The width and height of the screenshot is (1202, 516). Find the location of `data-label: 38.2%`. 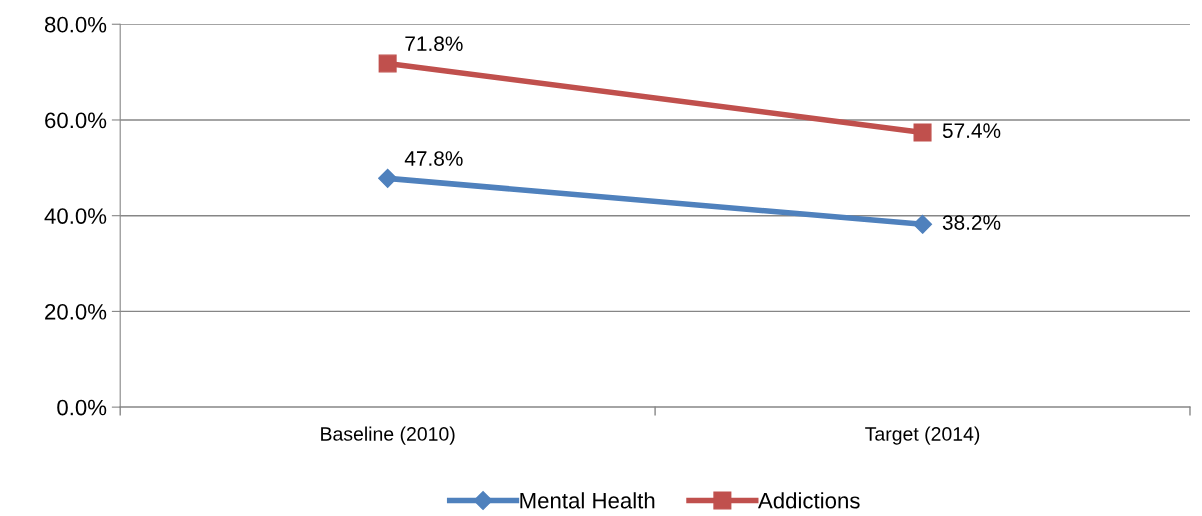

data-label: 38.2% is located at coordinates (971, 222).